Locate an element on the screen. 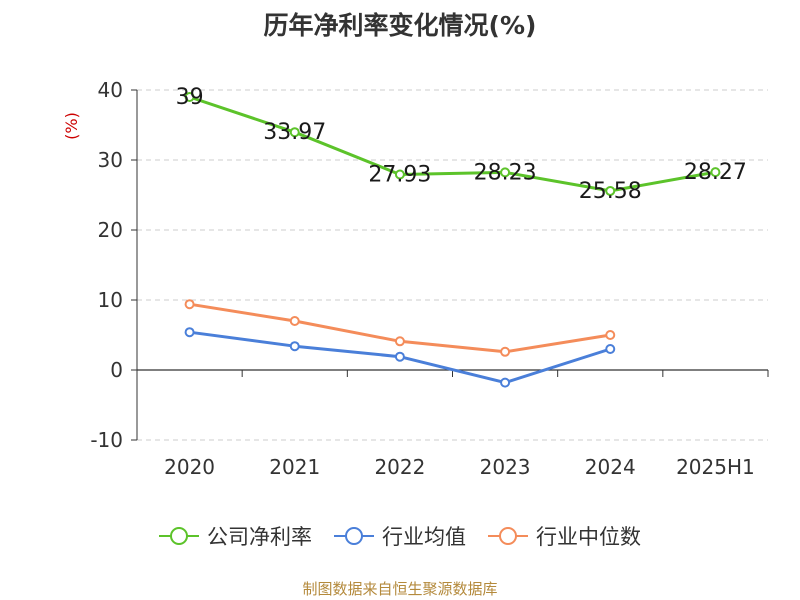 This screenshot has height=600, width=800. legend-swatch-company-icon is located at coordinates (179, 536).